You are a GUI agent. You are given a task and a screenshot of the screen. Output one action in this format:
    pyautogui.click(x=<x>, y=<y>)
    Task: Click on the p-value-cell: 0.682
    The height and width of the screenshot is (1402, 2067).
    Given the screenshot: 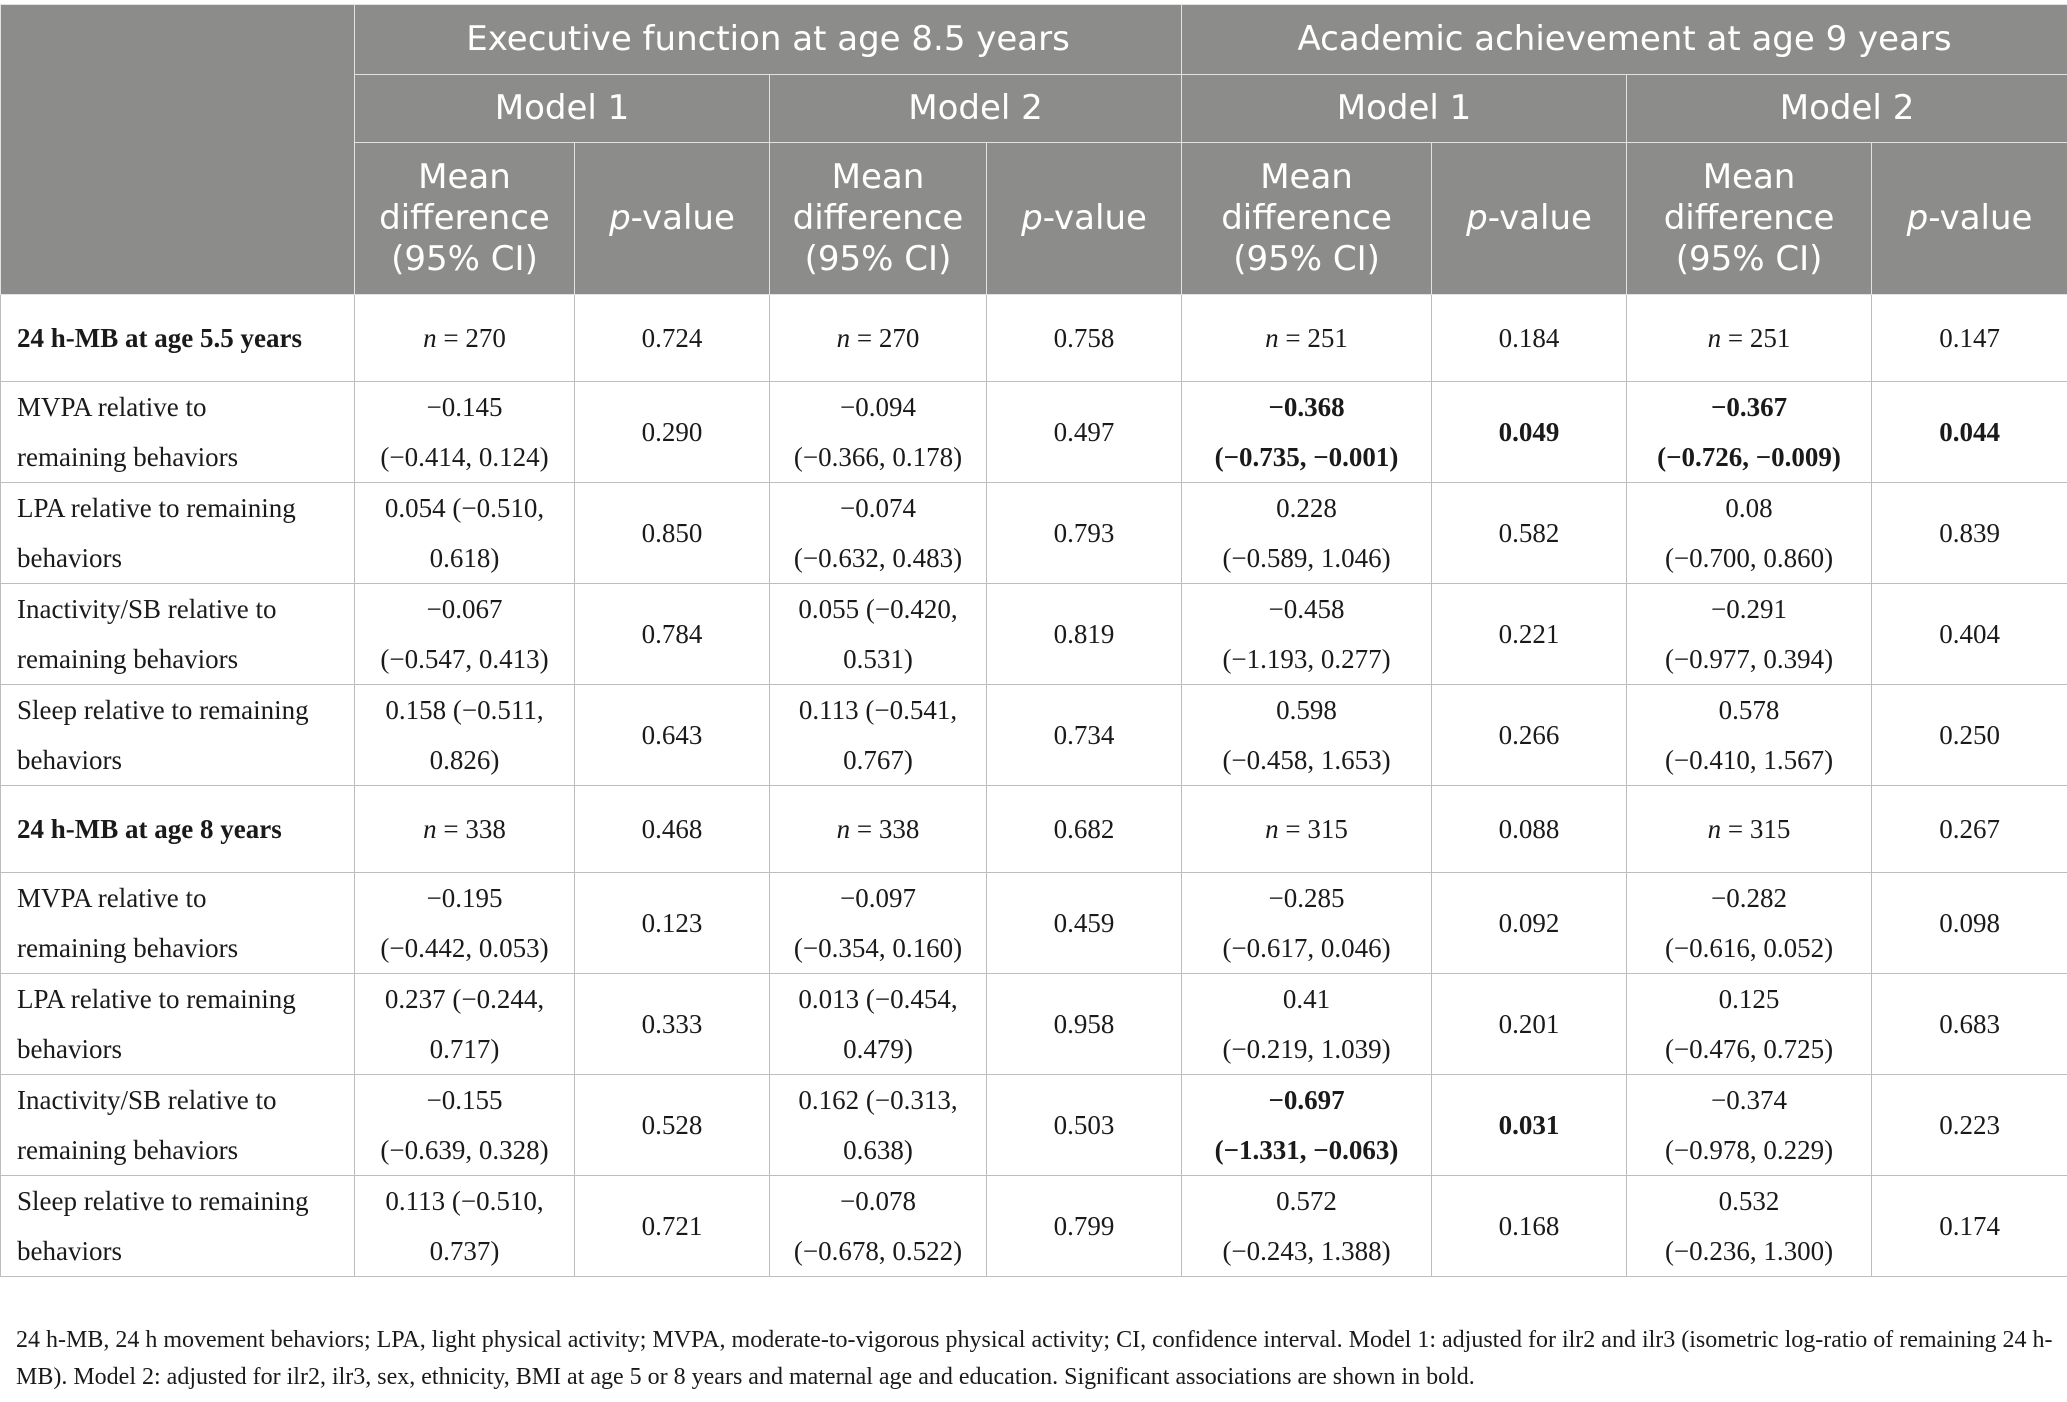 What is the action you would take?
    pyautogui.click(x=1084, y=829)
    